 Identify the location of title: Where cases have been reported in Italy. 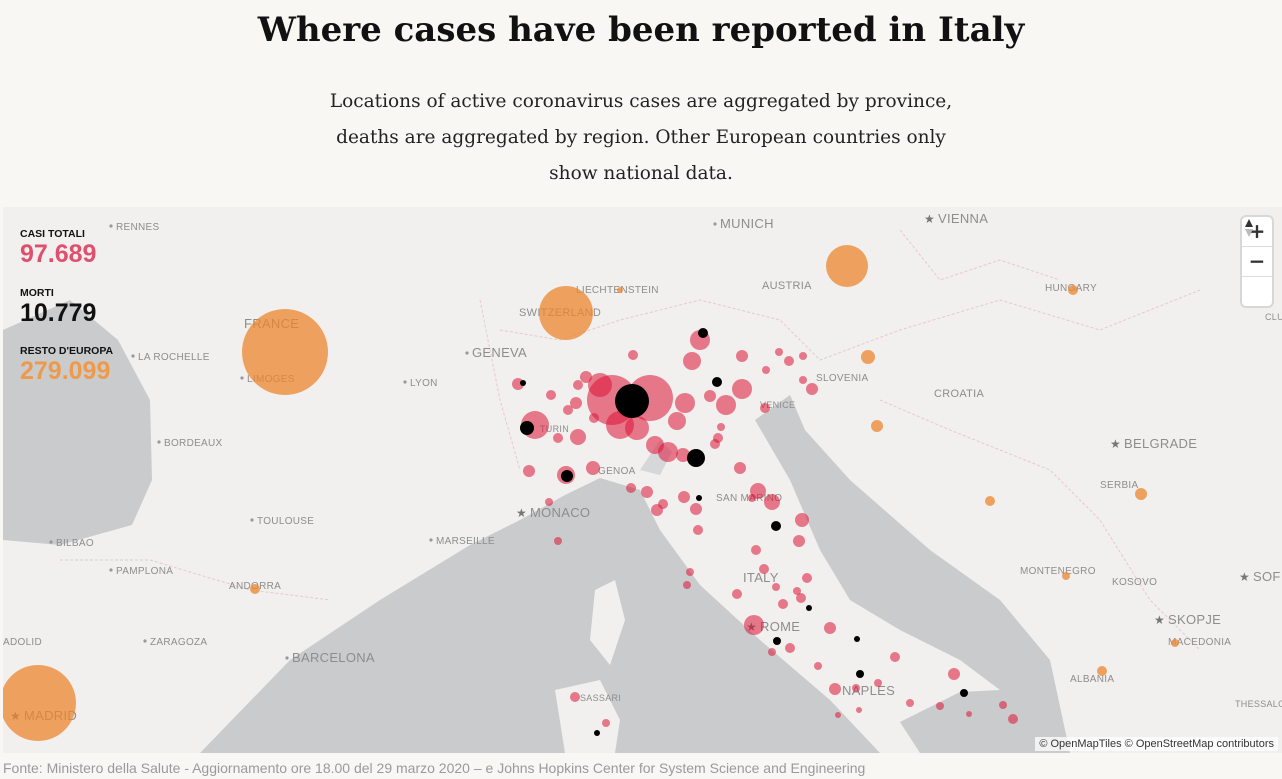
(641, 30).